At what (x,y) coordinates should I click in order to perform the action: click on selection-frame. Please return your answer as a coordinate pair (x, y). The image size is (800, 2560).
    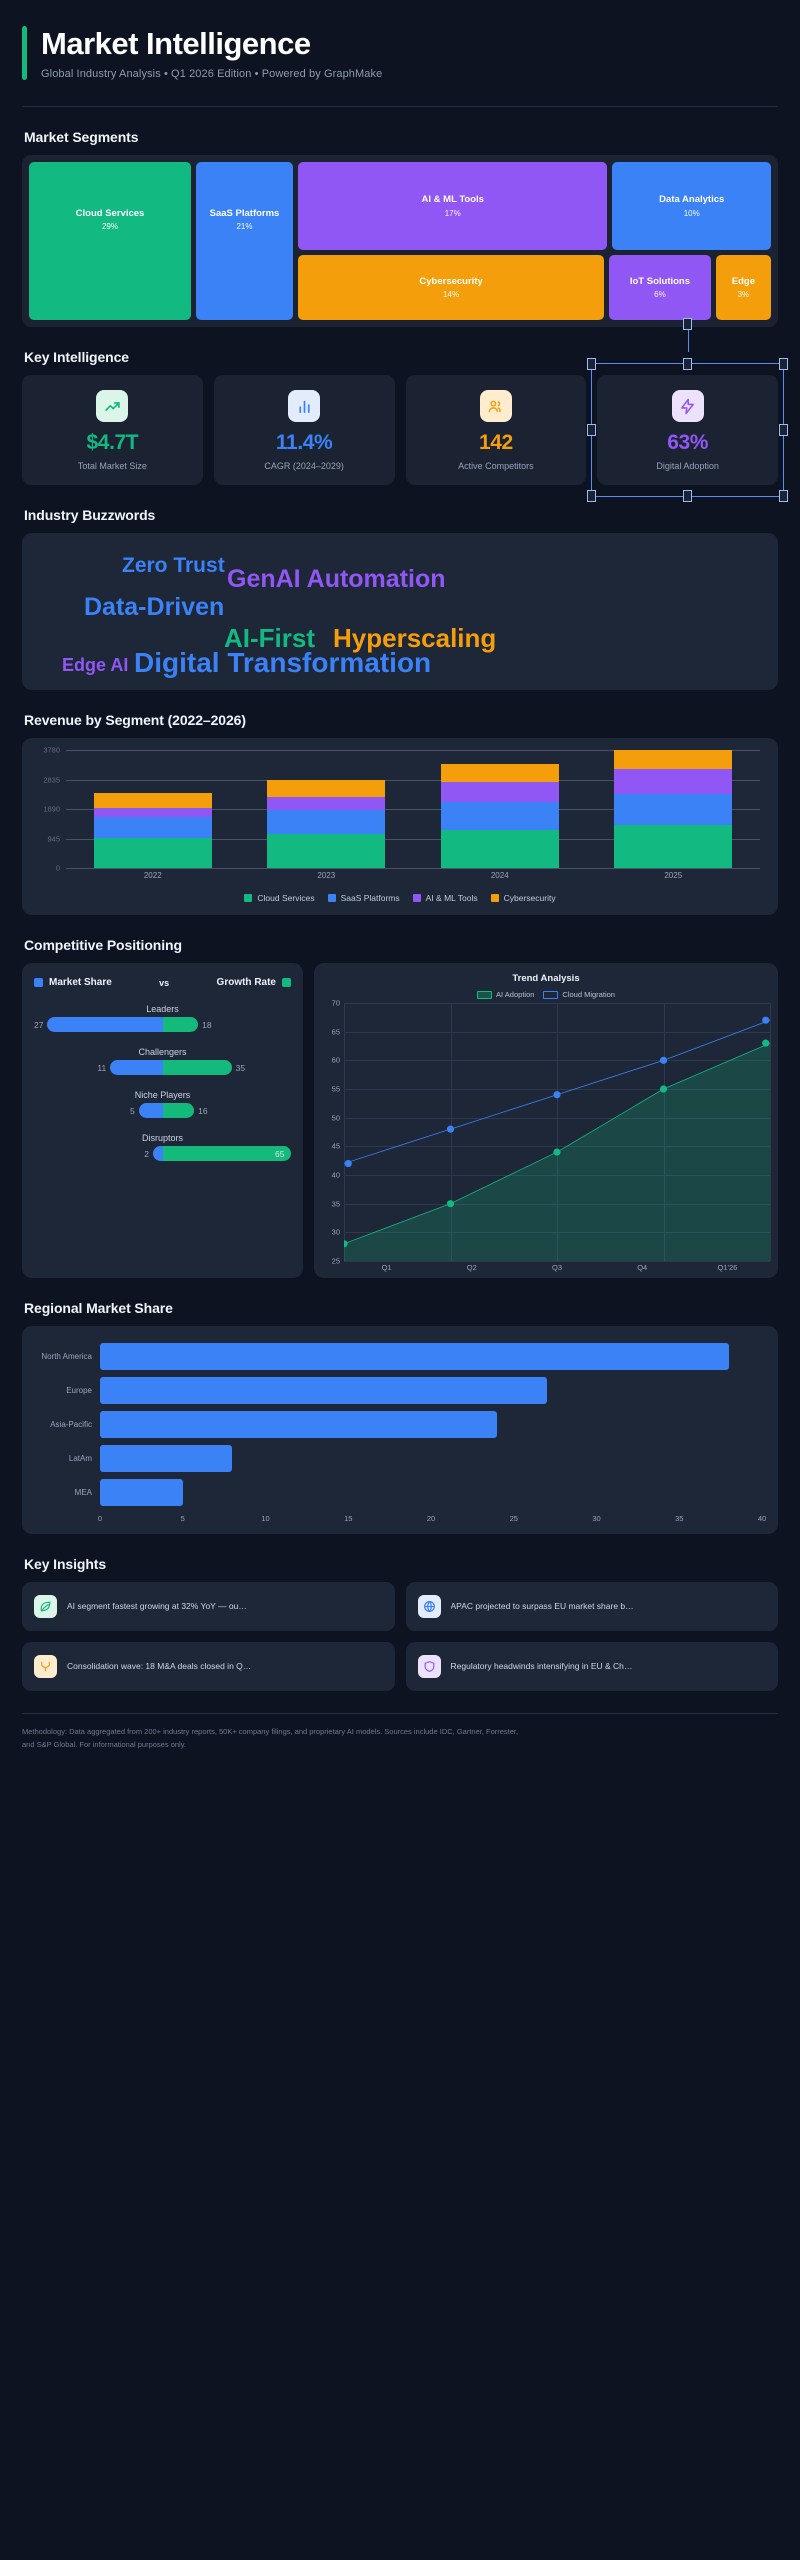
    Looking at the image, I should click on (687, 410).